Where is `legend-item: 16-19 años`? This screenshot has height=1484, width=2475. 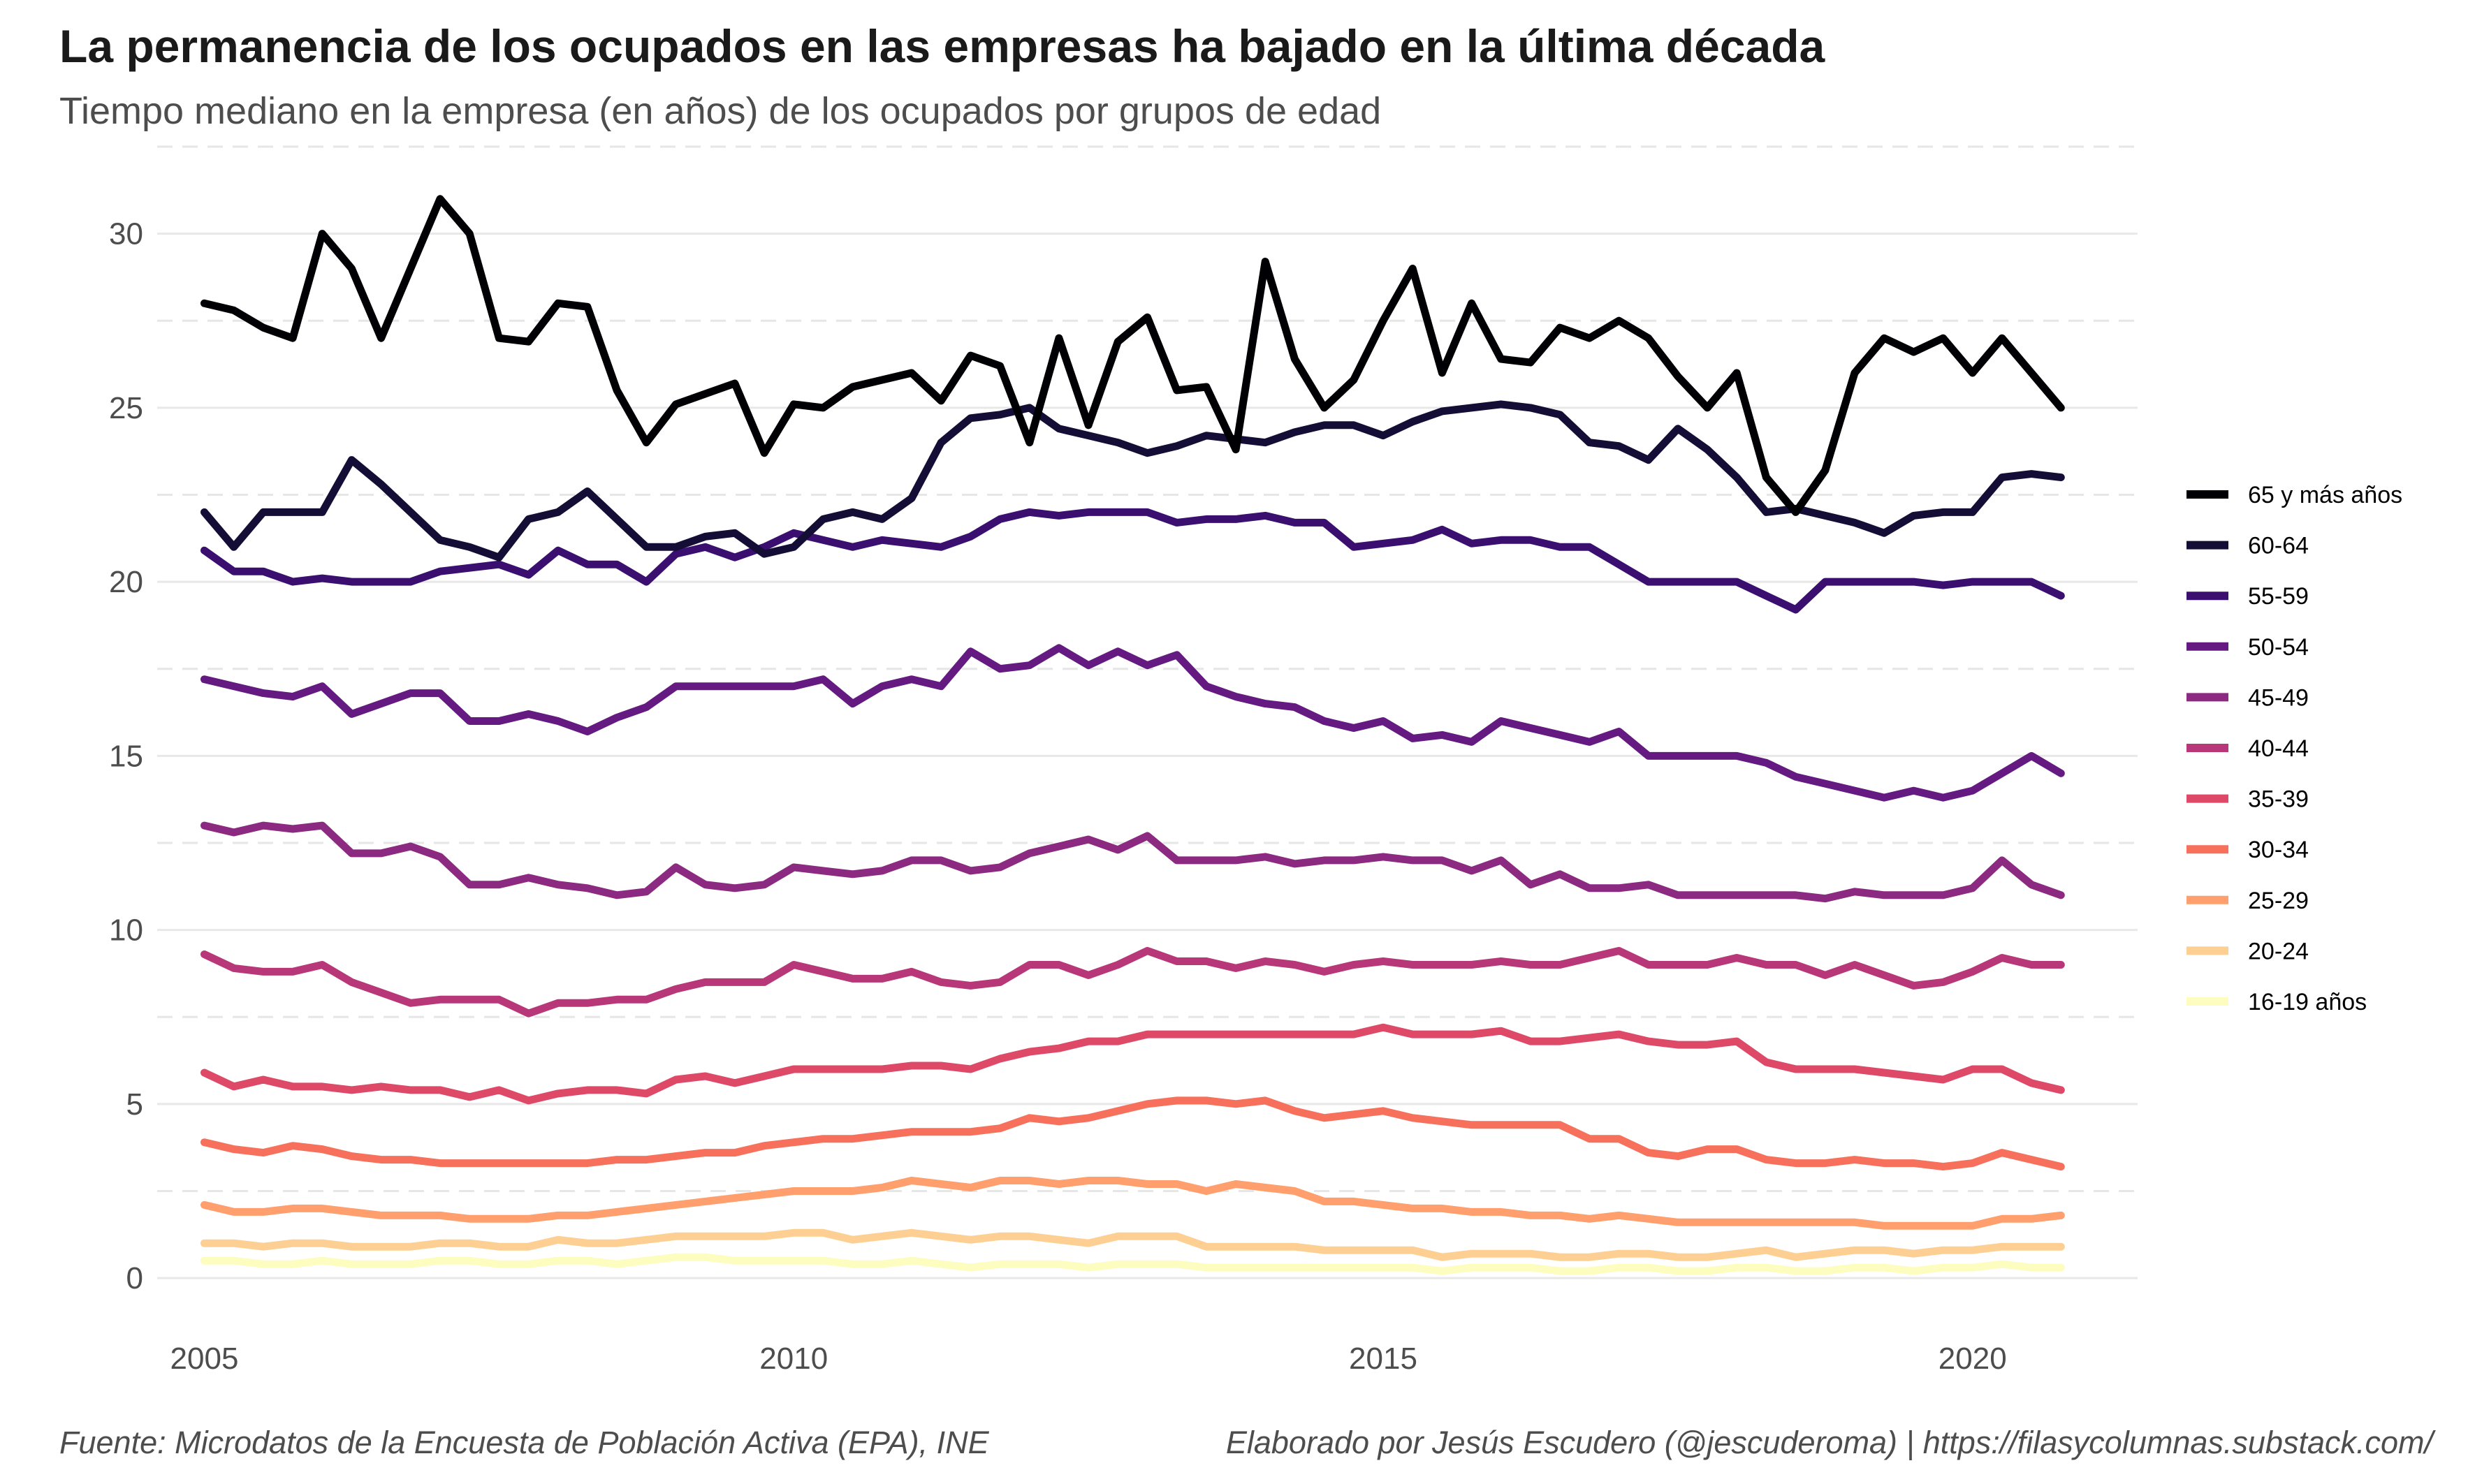
legend-item: 16-19 años is located at coordinates (2276, 1002).